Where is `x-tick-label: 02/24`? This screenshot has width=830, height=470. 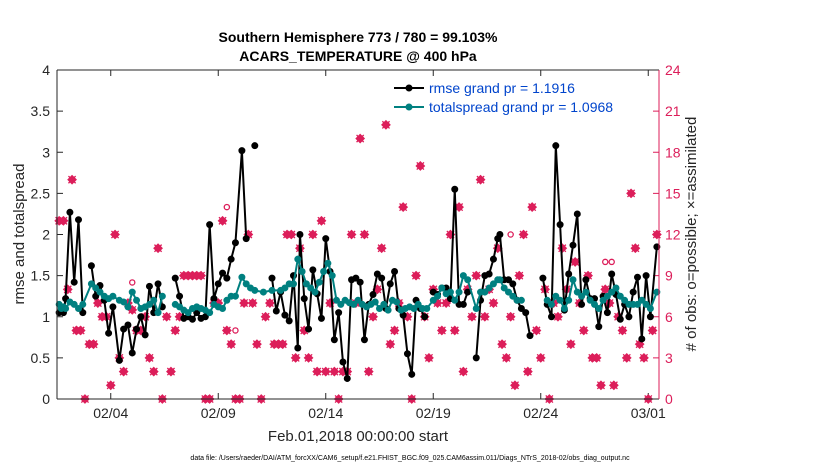
x-tick-label: 02/24 is located at coordinates (540, 413).